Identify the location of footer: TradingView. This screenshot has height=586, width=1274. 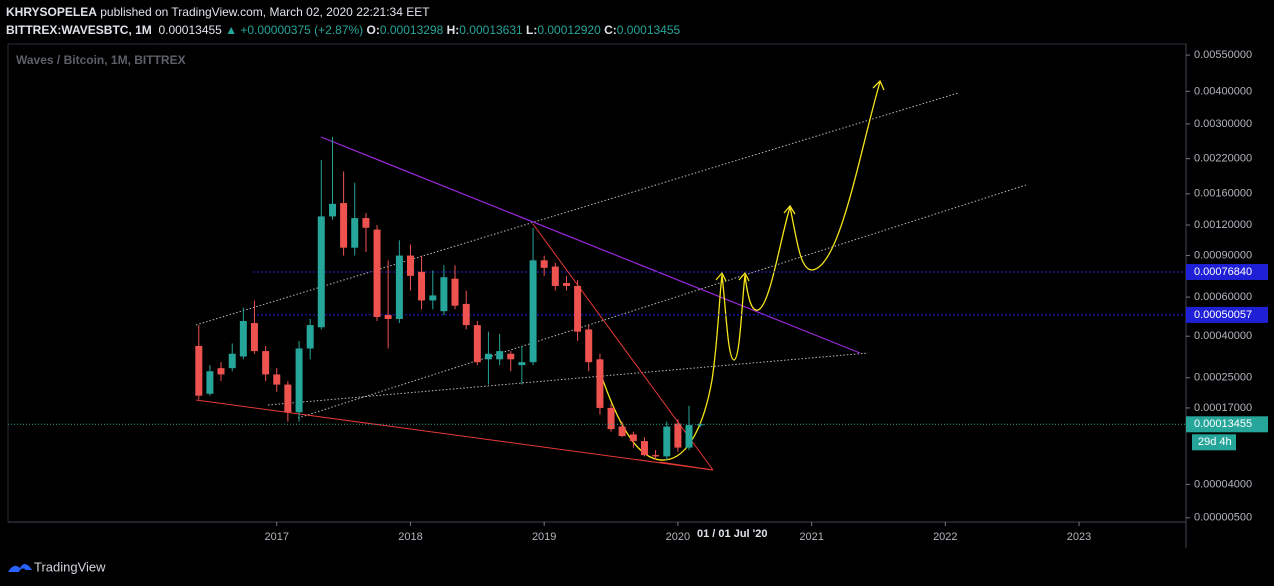
(57, 566).